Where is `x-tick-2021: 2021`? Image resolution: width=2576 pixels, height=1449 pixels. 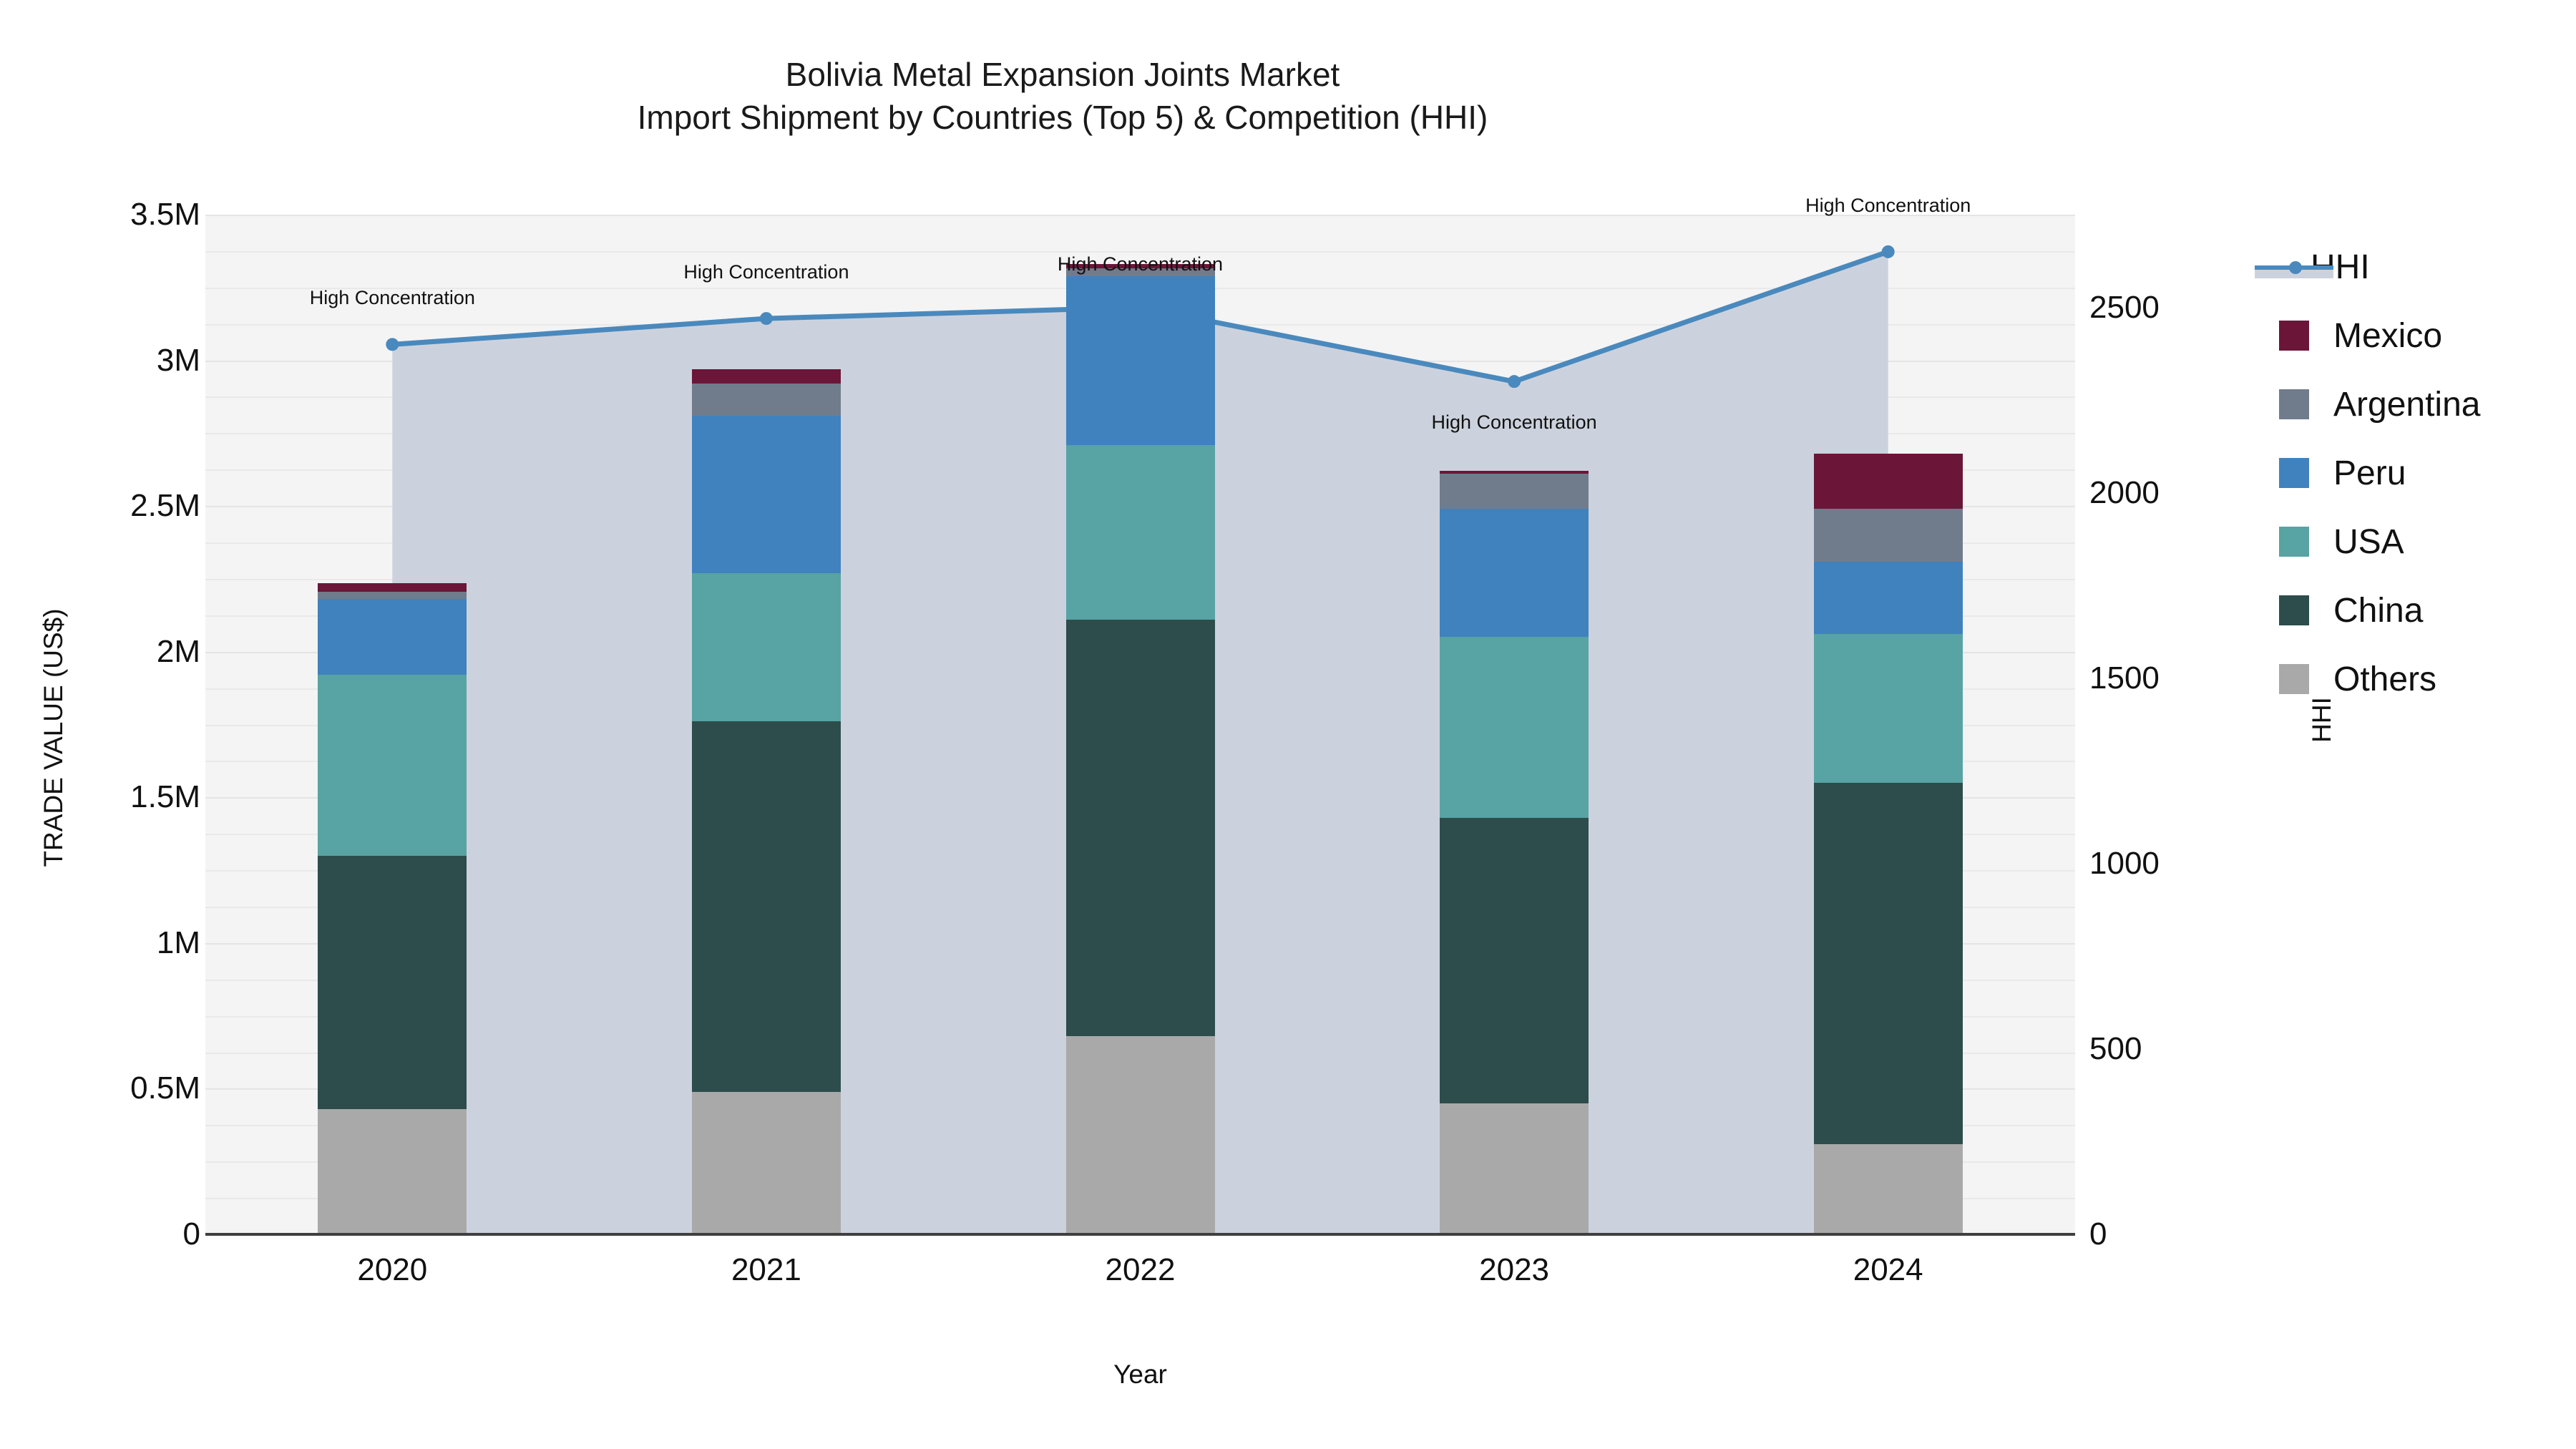
x-tick-2021: 2021 is located at coordinates (766, 1269).